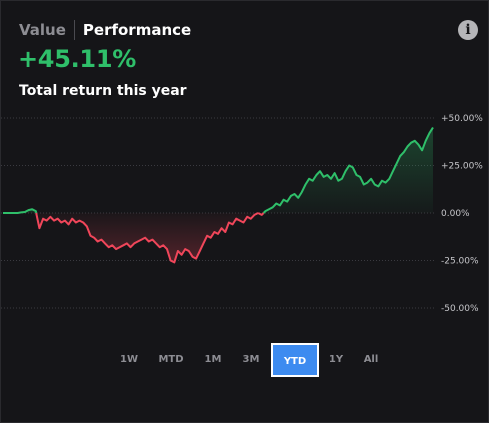 The width and height of the screenshot is (489, 423). Describe the element at coordinates (462, 167) in the screenshot. I see `y-tick-label: +25.00%` at that location.